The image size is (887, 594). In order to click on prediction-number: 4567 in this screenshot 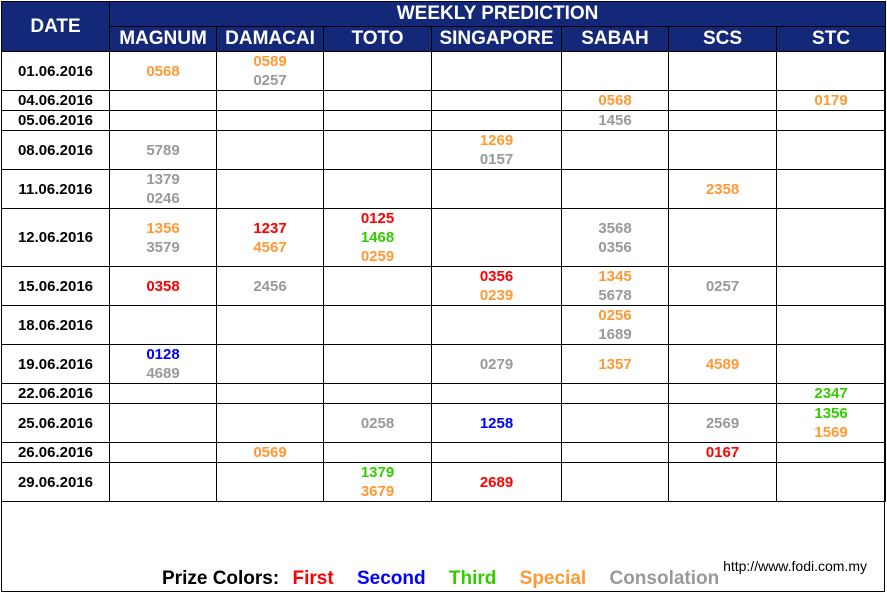, I will do `click(270, 247)`.